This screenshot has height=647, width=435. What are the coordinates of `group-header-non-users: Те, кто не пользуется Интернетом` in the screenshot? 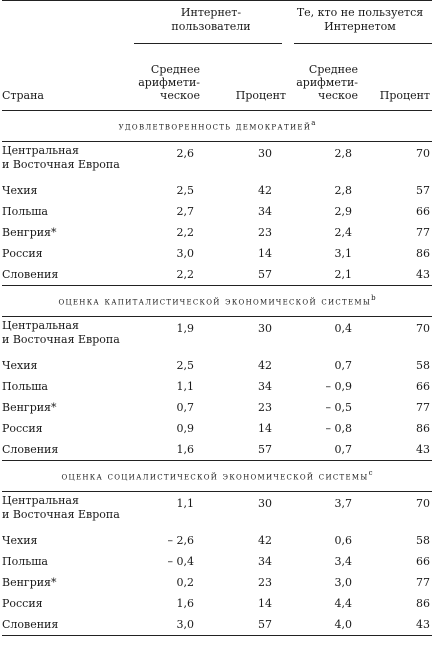 It's located at (360, 19).